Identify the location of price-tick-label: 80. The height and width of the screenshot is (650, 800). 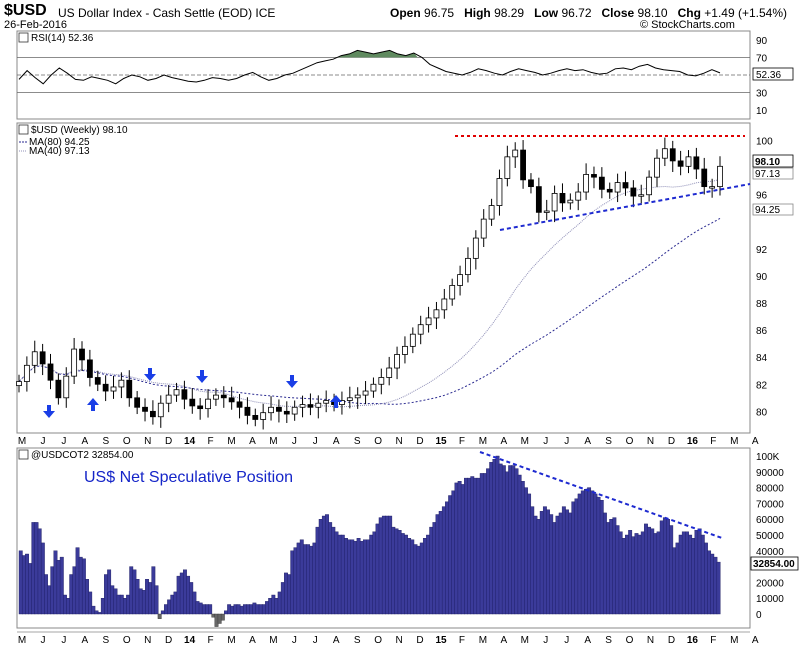
(762, 412).